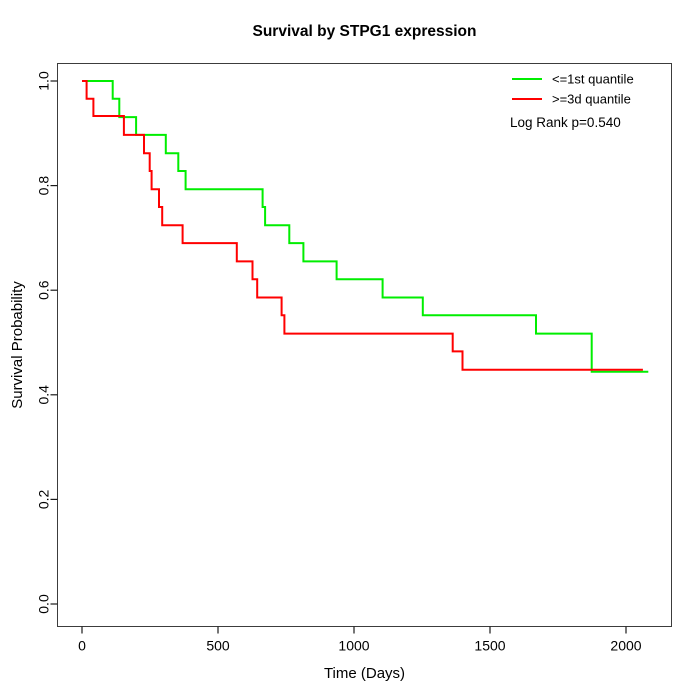 This screenshot has width=700, height=700. What do you see at coordinates (44, 186) in the screenshot?
I see `y-tick-label: 0.8` at bounding box center [44, 186].